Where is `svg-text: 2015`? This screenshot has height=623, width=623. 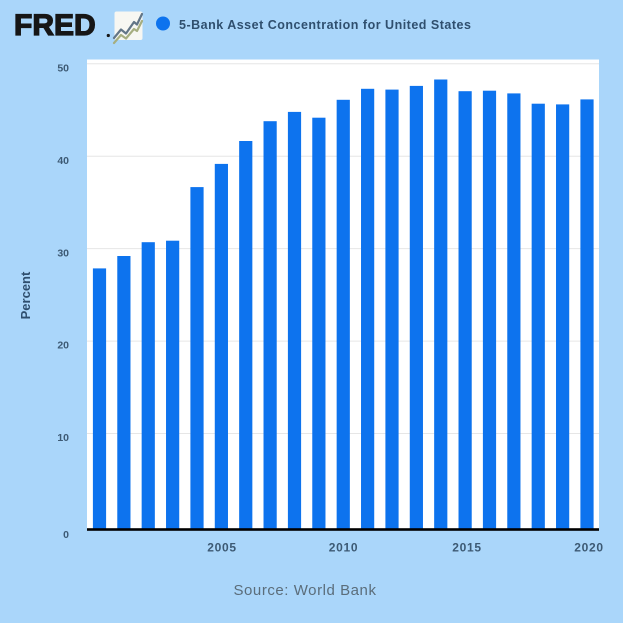
svg-text: 2015 is located at coordinates (467, 548).